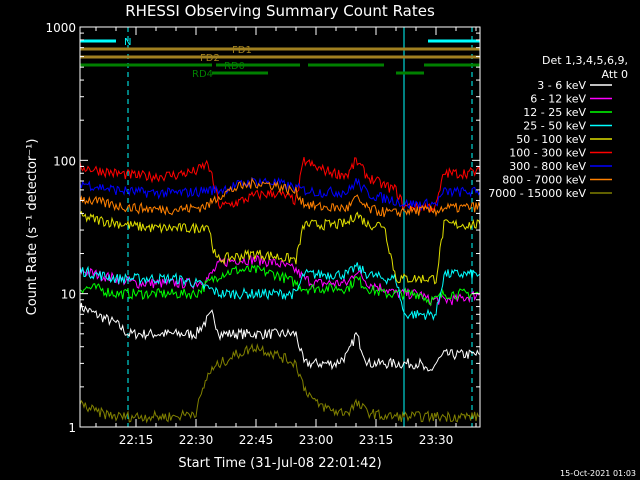 The image size is (640, 480). Describe the element at coordinates (544, 180) in the screenshot. I see `legend-label-8: 800 - 7000 keV` at that location.